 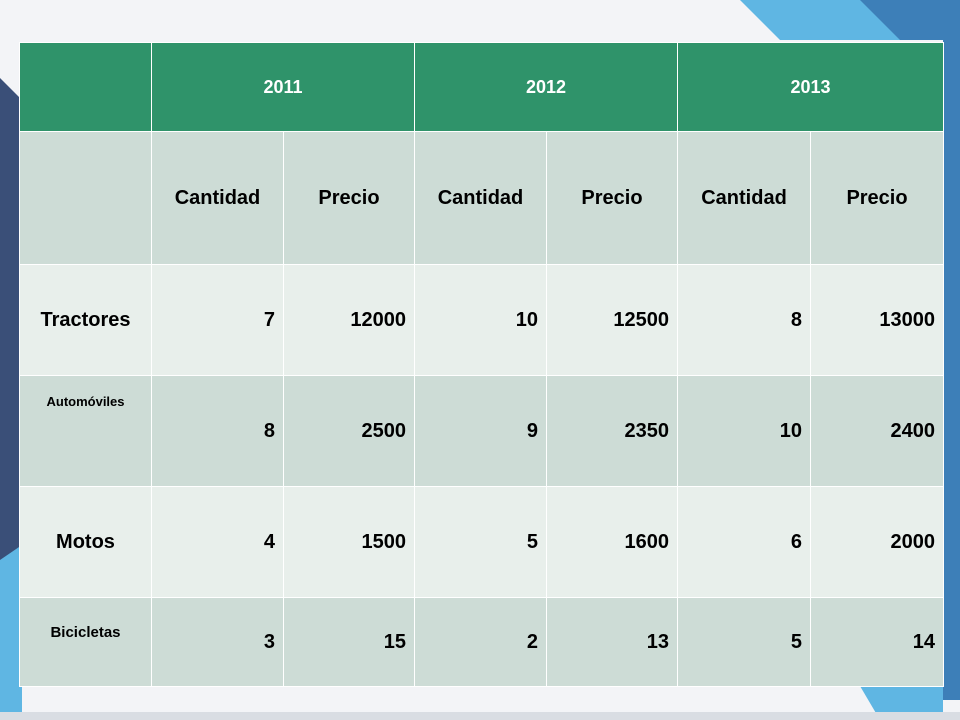 I want to click on table-cell: 13000, so click(x=877, y=320).